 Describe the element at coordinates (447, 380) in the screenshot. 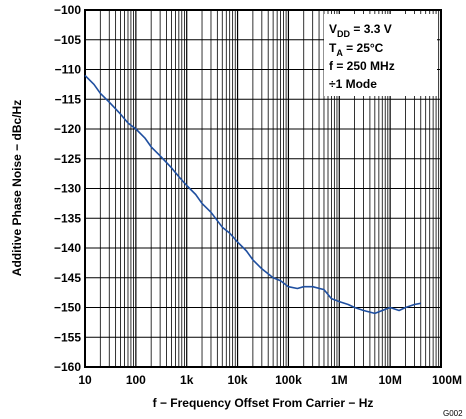

I see `x-tick-label: 100M` at that location.